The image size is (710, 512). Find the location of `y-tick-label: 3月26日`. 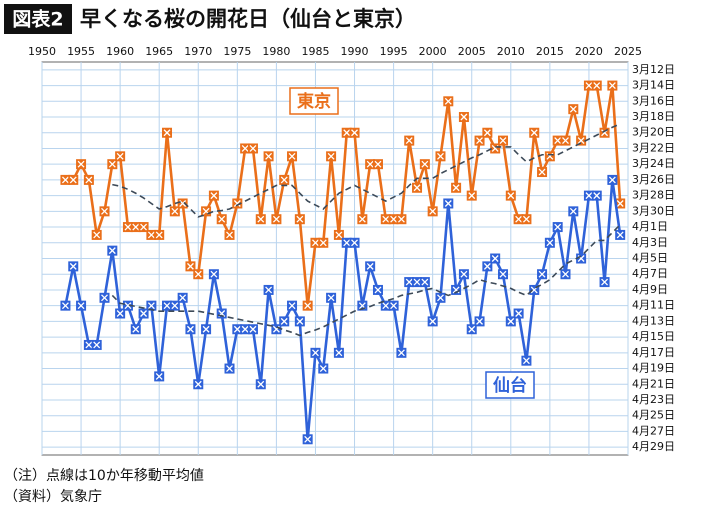

y-tick-label: 3月26日 is located at coordinates (653, 179).